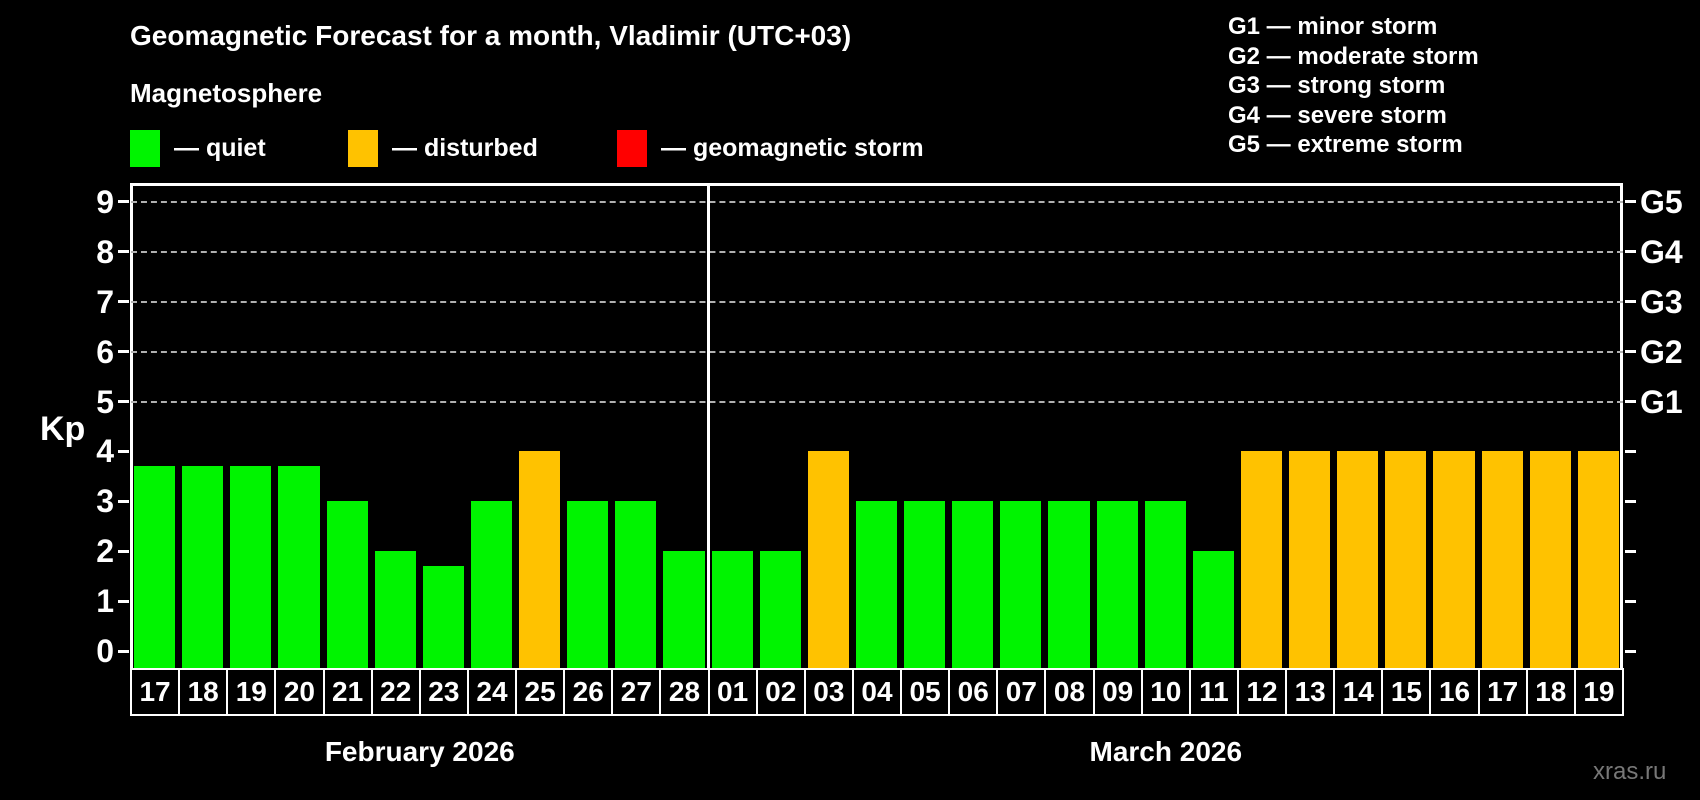  What do you see at coordinates (1021, 692) in the screenshot?
I see `date-label: 07` at bounding box center [1021, 692].